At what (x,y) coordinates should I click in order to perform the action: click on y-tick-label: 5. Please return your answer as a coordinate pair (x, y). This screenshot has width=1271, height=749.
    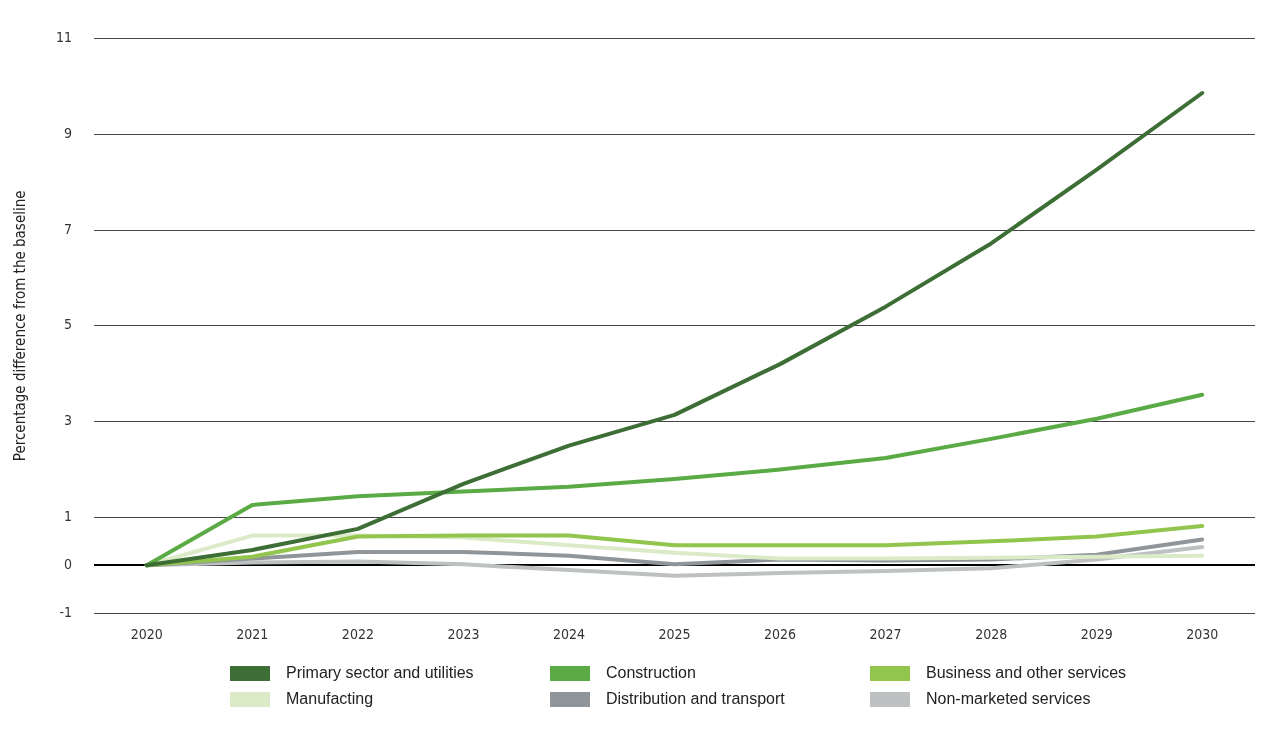
    Looking at the image, I should click on (68, 324).